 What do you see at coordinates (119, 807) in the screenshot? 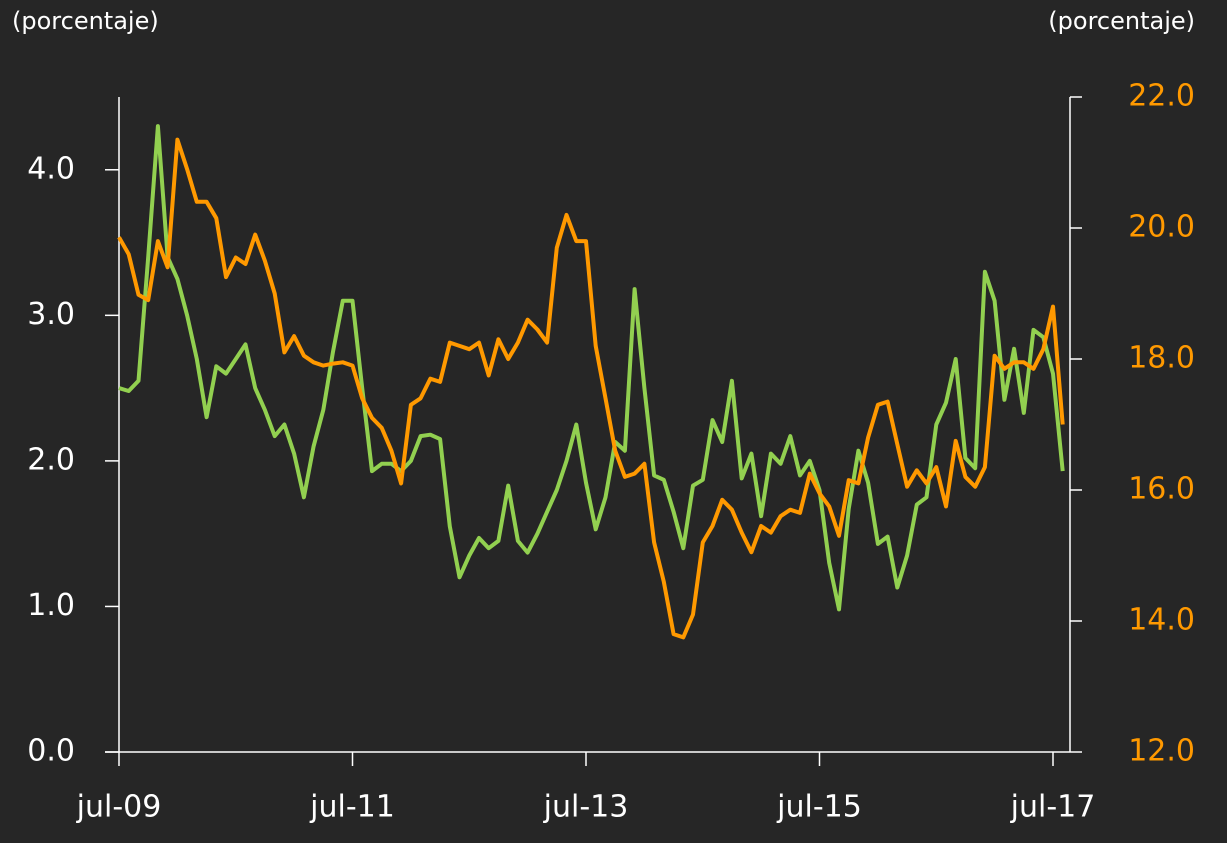
I see `x-tick-label: jul-09` at bounding box center [119, 807].